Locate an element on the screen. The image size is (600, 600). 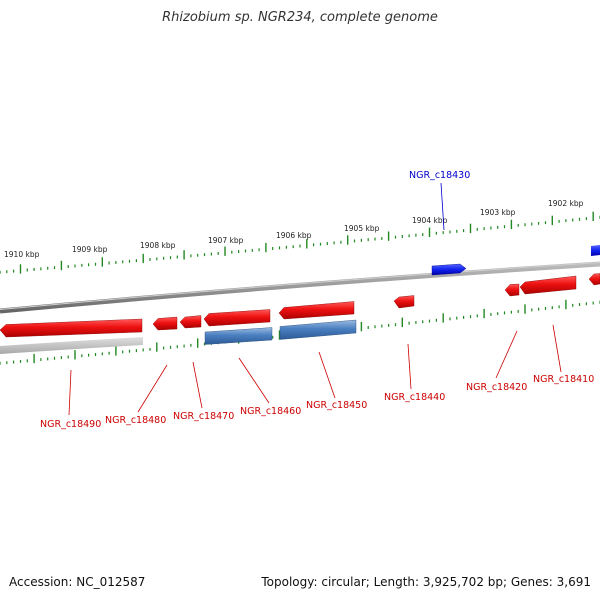
forward-genes is located at coordinates (300, 305).